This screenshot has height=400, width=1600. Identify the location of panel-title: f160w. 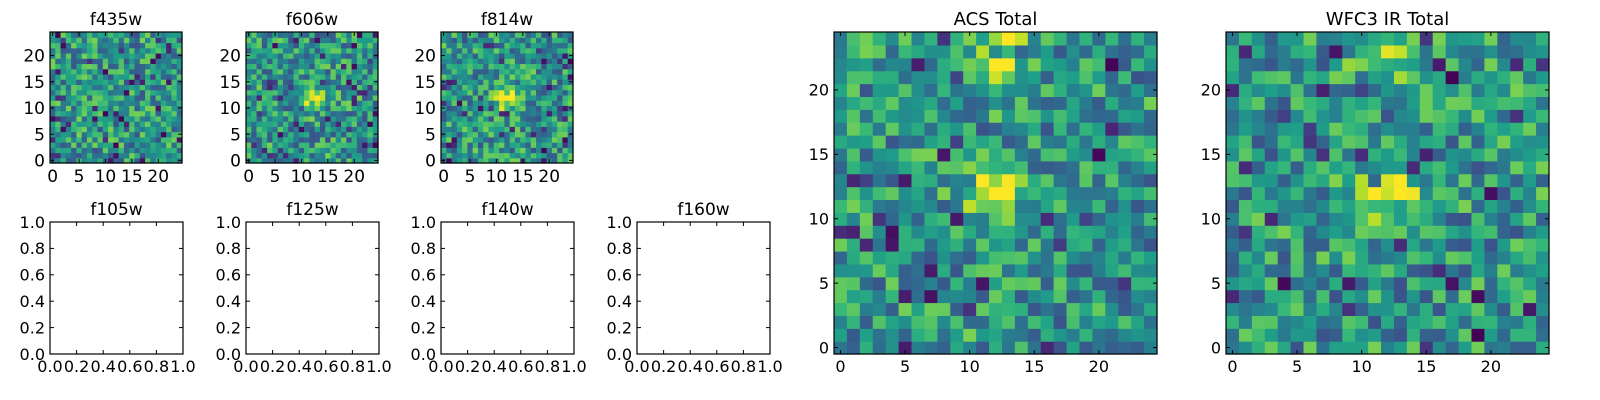
(703, 210).